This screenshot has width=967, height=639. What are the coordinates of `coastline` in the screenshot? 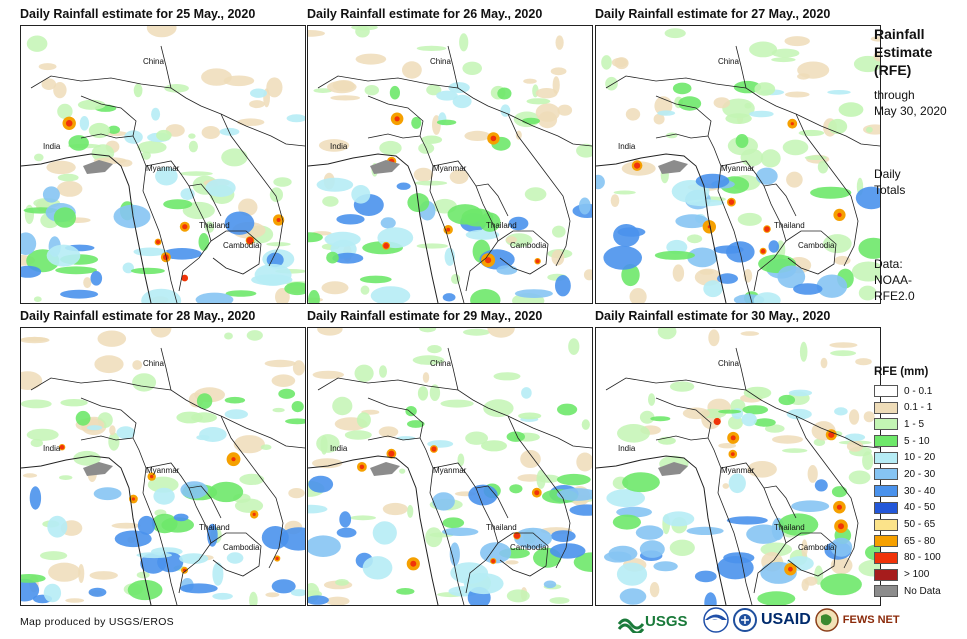 It's located at (661, 228).